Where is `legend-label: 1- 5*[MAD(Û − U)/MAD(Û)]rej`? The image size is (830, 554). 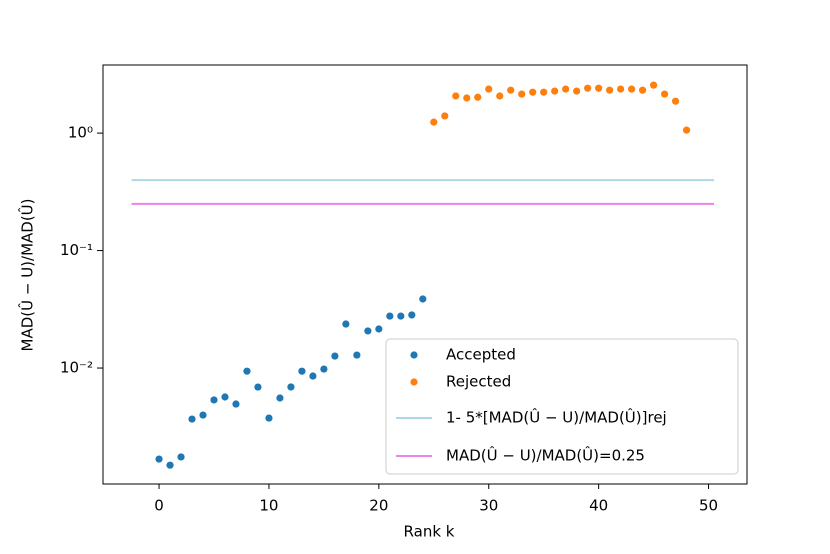
legend-label: 1- 5*[MAD(Û − U)/MAD(Û)]rej is located at coordinates (556, 417).